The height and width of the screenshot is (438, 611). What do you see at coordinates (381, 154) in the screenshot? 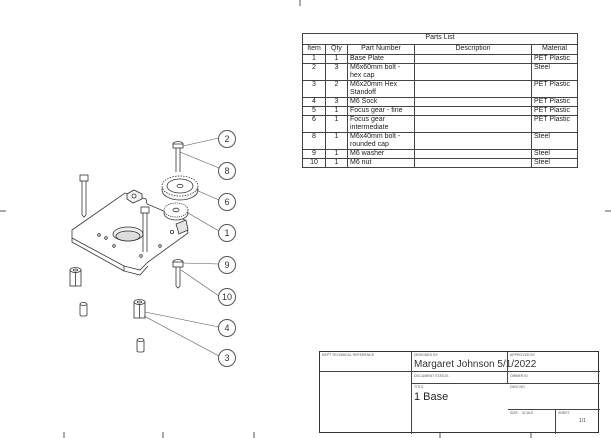
I see `cell-part-number: M6 washer` at bounding box center [381, 154].